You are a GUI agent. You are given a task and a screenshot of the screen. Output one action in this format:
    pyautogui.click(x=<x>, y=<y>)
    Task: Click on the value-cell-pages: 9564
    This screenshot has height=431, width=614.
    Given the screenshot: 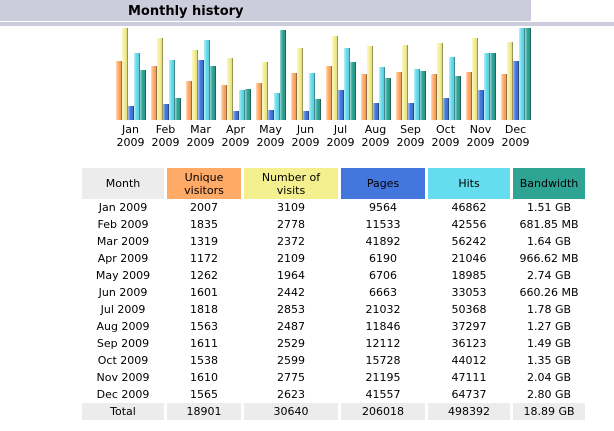 What is the action you would take?
    pyautogui.click(x=383, y=207)
    